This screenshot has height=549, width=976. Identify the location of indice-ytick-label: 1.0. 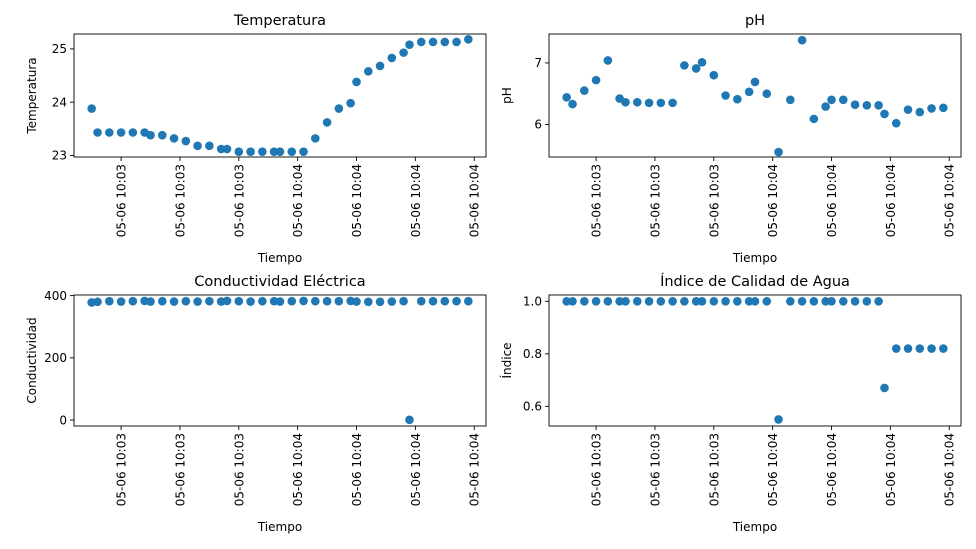
(532, 302).